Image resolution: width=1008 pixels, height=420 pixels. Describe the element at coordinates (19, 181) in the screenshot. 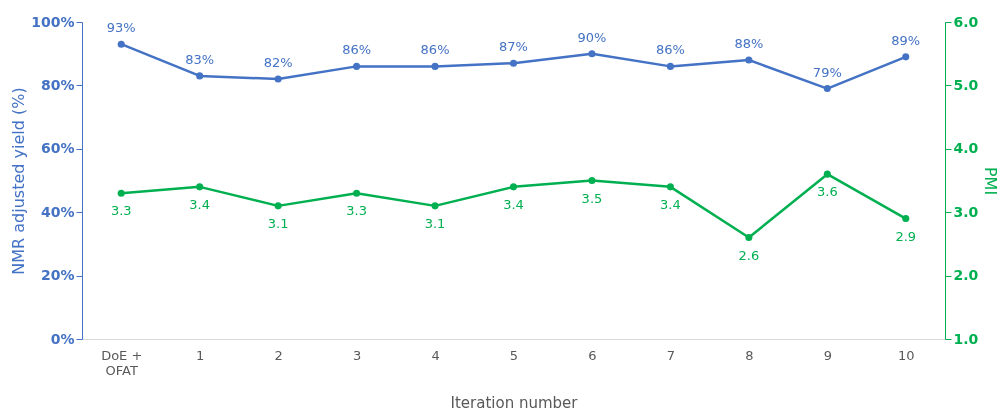

I see `y-axis-title: NMR adjusted yield (%)` at that location.